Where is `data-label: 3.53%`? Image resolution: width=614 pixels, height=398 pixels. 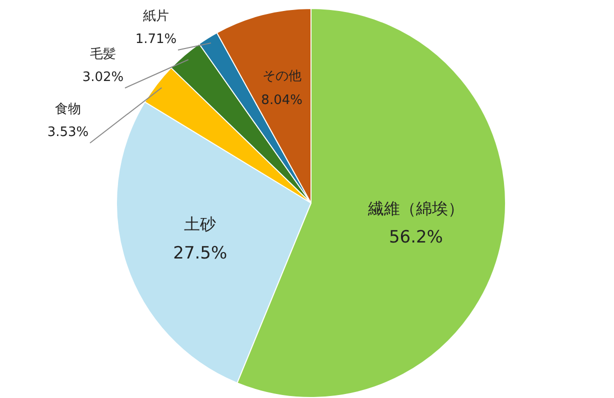 data-label: 3.53% is located at coordinates (68, 132).